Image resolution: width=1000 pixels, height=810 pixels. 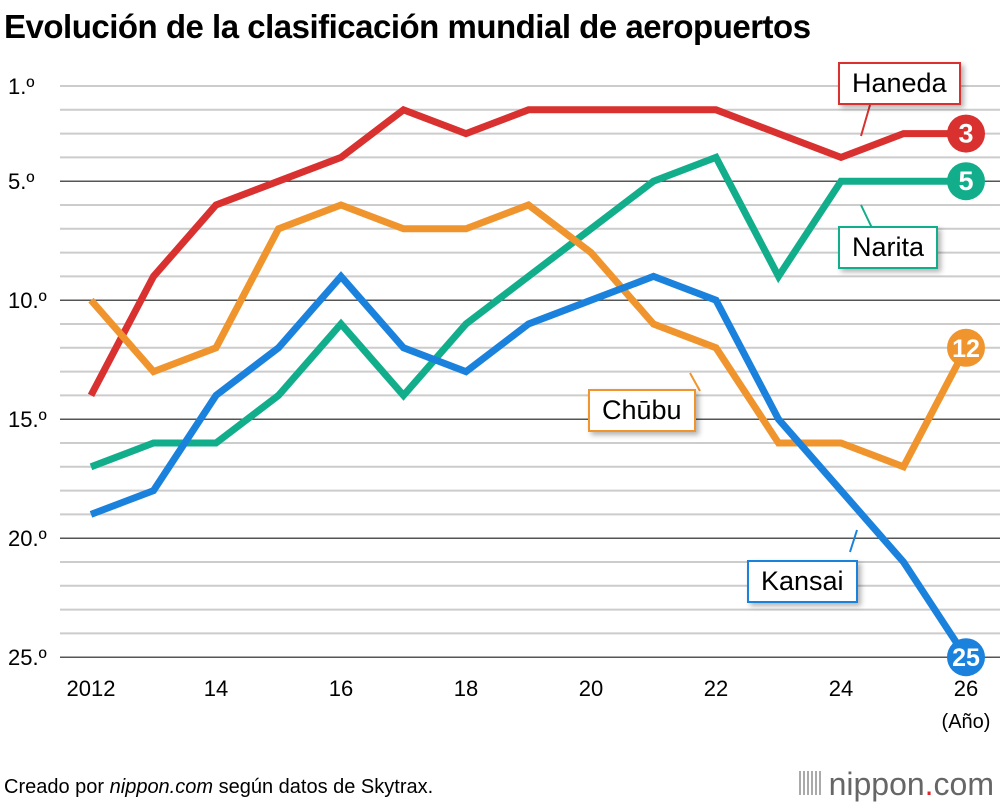 I want to click on end-badge-label: 3, so click(x=965, y=134).